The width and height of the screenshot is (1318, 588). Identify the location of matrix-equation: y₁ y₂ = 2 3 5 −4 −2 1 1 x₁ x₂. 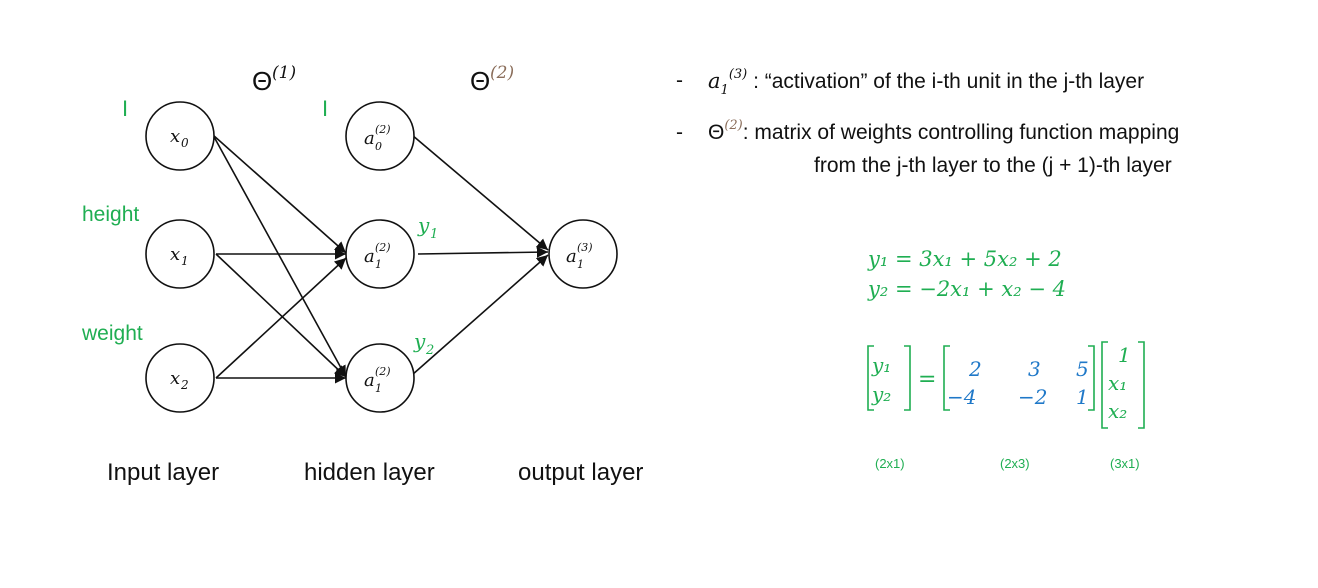
(1006, 385).